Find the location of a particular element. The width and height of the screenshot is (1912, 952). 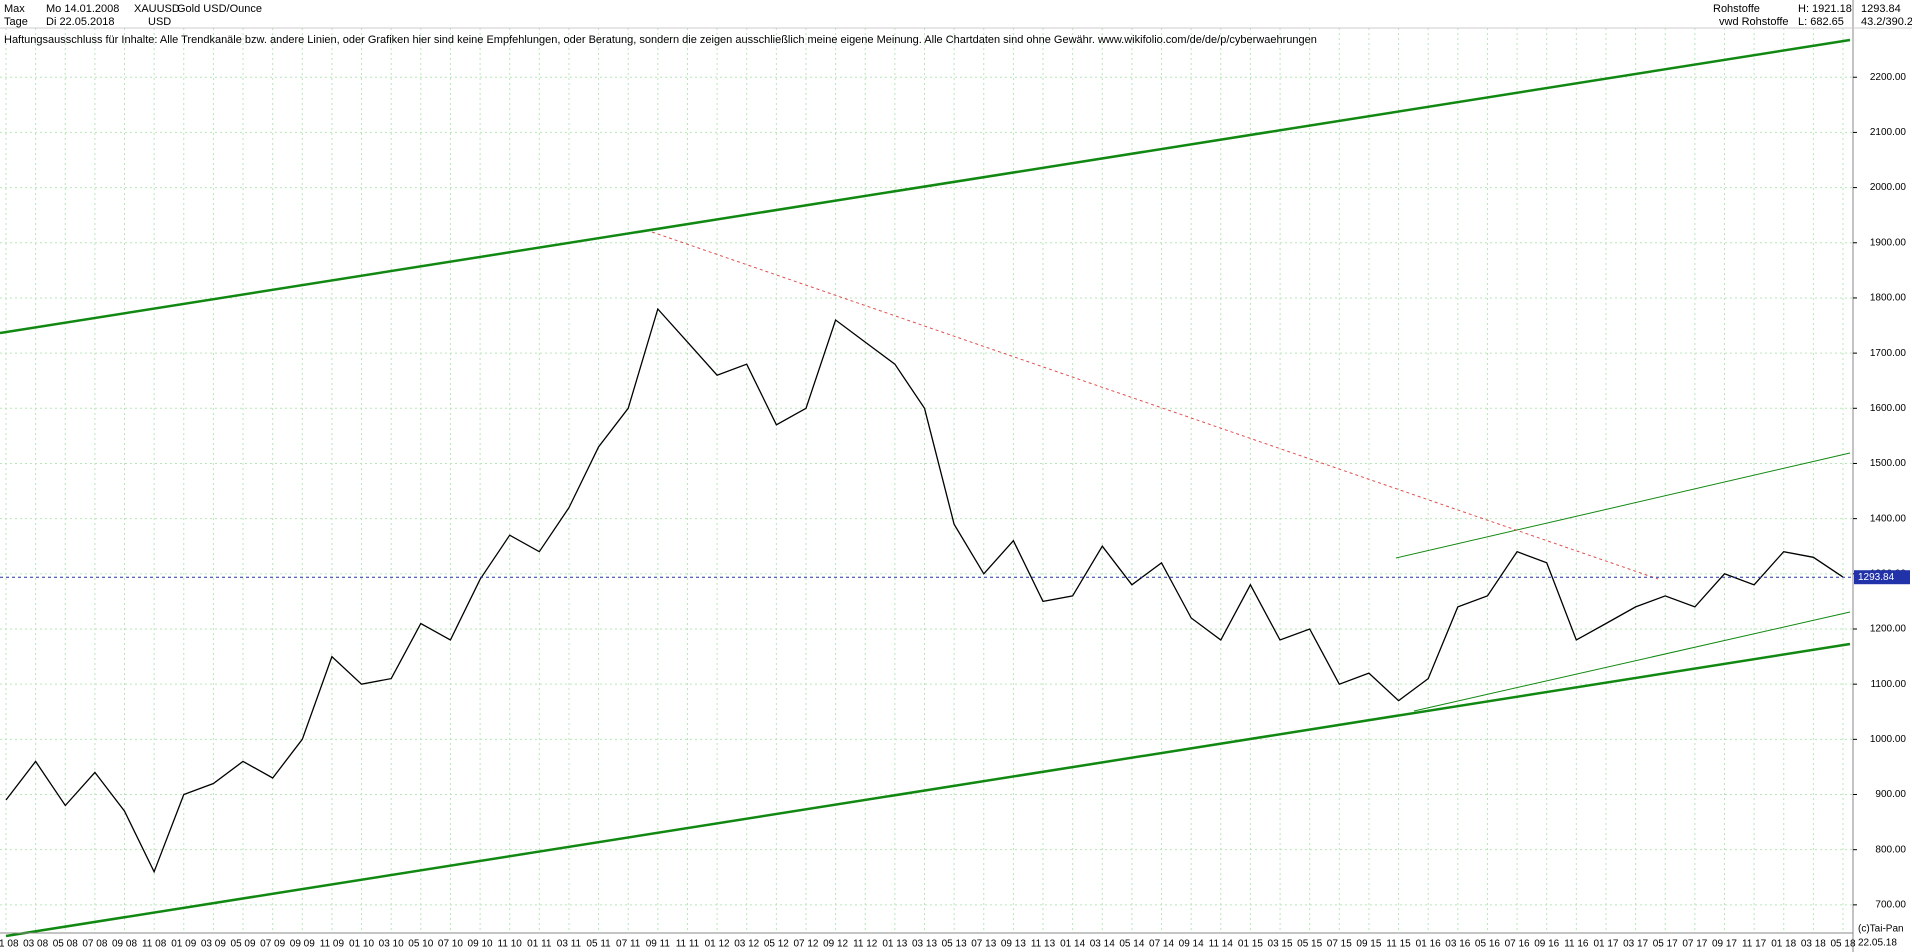

currency: USD is located at coordinates (159, 22).